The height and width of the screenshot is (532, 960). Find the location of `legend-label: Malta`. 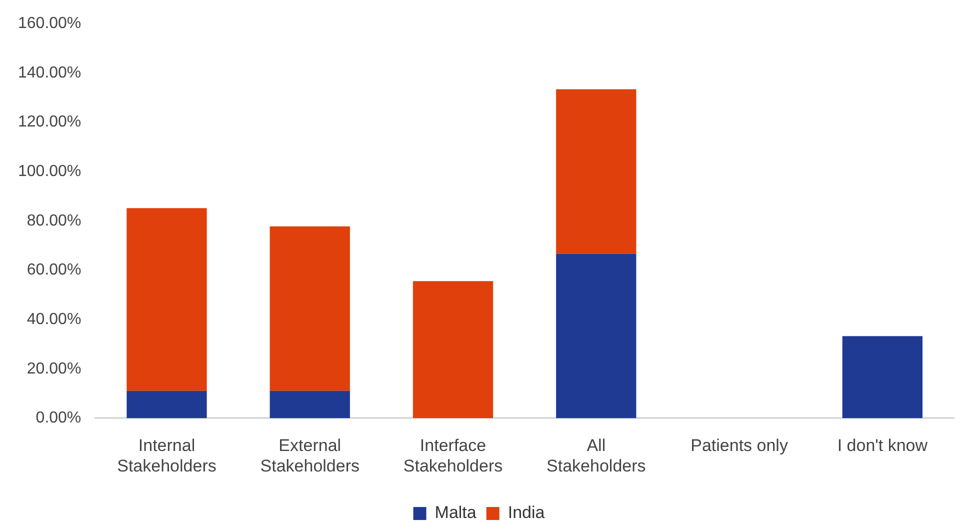

legend-label: Malta is located at coordinates (455, 512).